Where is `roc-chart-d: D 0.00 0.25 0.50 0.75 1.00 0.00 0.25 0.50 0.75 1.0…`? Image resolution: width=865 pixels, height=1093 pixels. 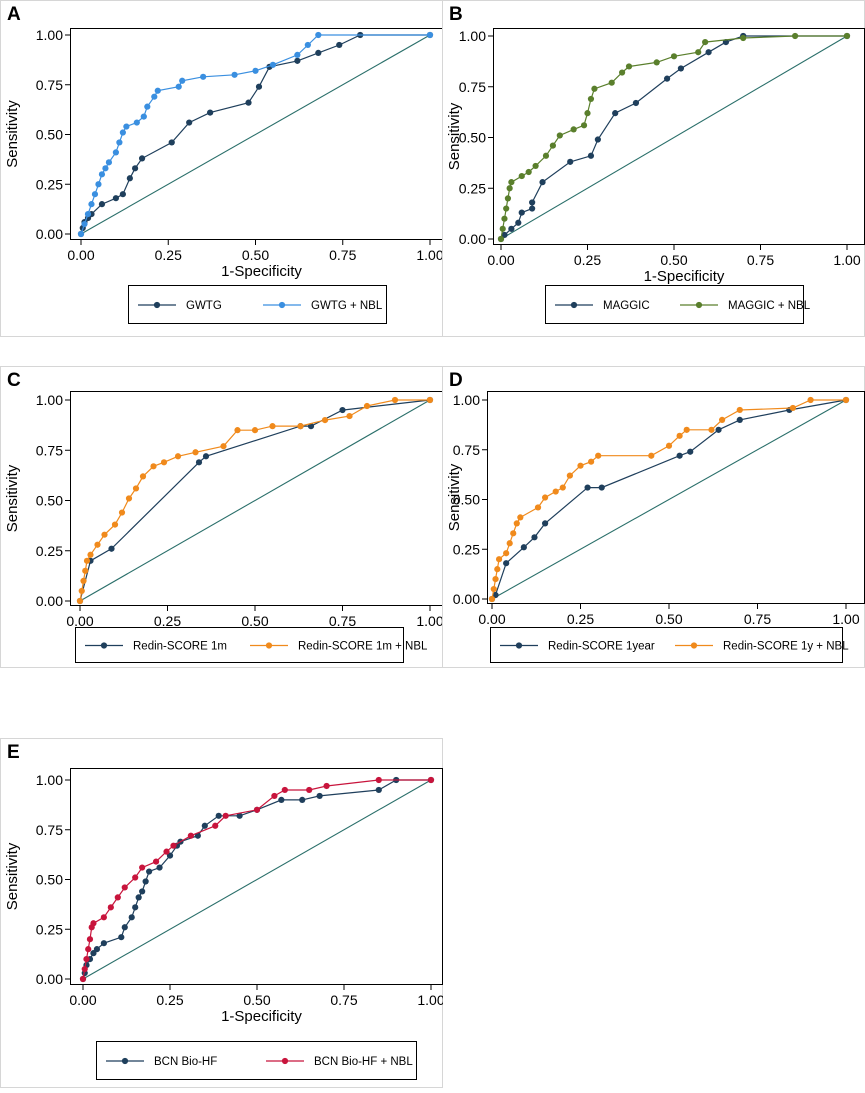 roc-chart-d: D 0.00 0.25 0.50 0.75 1.00 0.00 0.25 0.50 0.75 1.0… is located at coordinates (653, 517).